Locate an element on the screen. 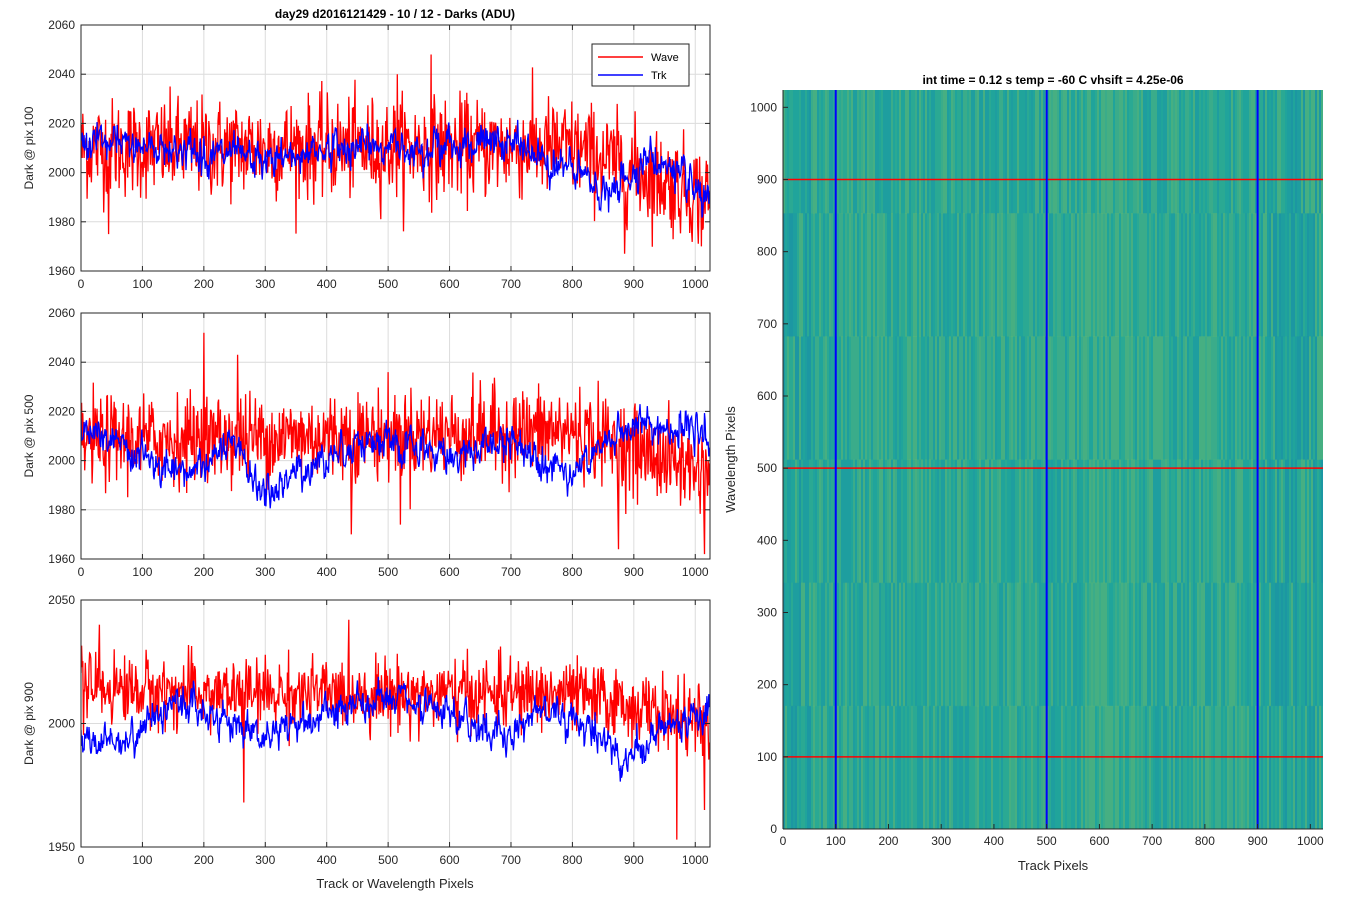  y-tick-label: 100 is located at coordinates (767, 757).